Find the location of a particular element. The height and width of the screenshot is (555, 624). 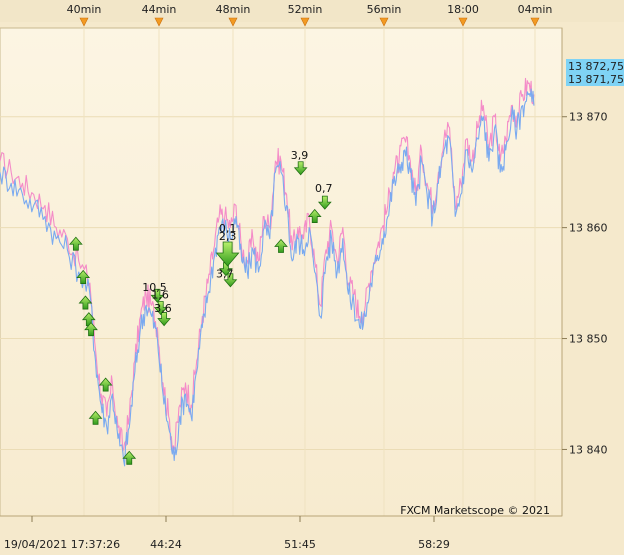

top-time-bar is located at coordinates (312, 11).